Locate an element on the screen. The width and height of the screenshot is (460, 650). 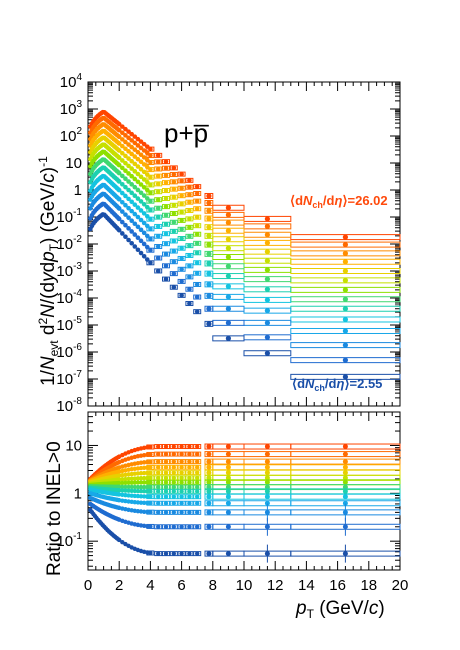
annotation-low-multiplicity: ⟨dNch/dη⟩=2.55 is located at coordinates (337, 384).